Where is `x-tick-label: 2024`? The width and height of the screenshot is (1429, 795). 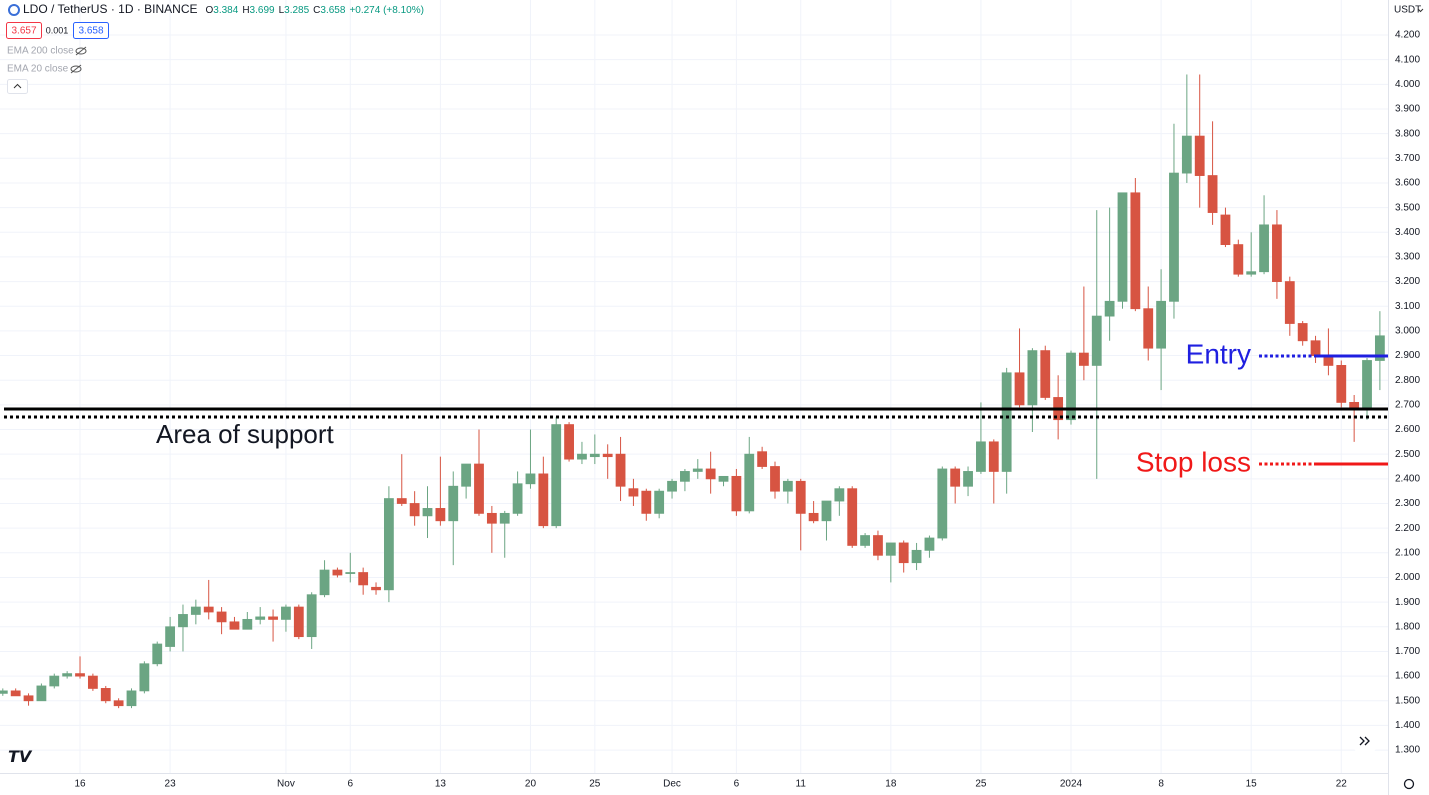 x-tick-label: 2024 is located at coordinates (1071, 784).